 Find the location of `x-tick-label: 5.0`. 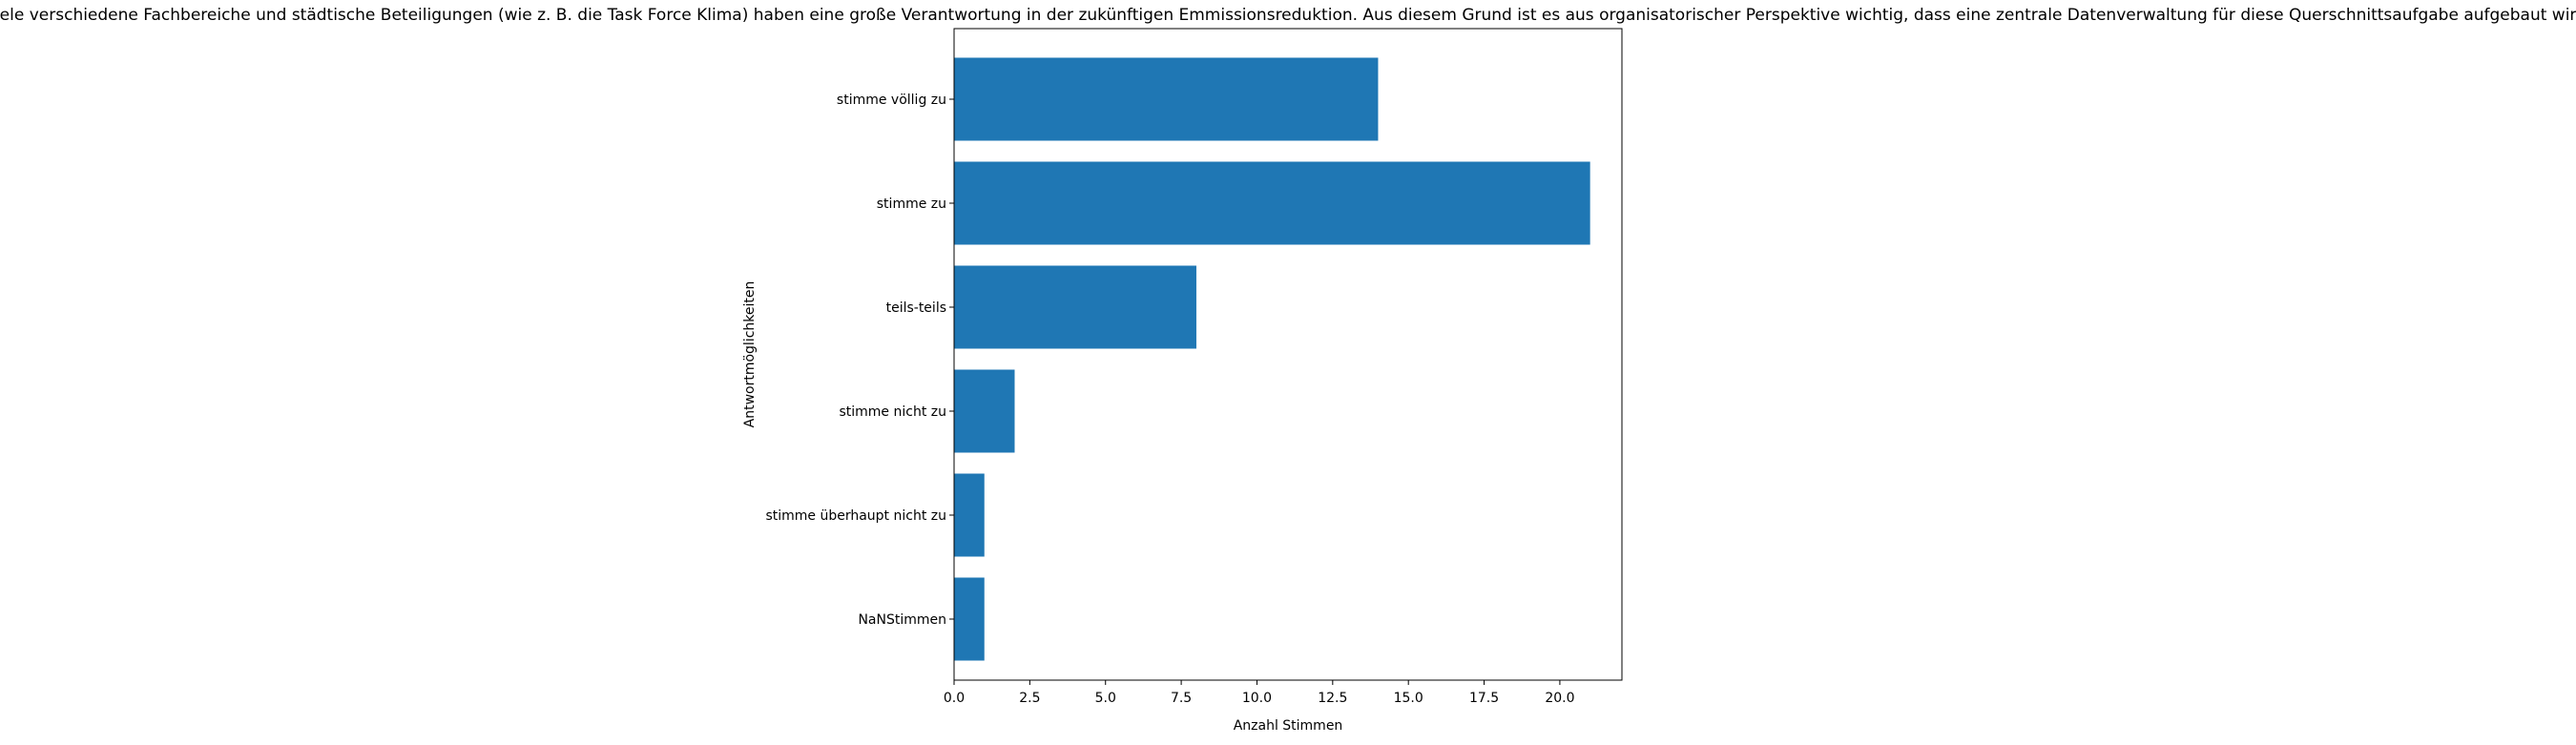

x-tick-label: 5.0 is located at coordinates (1105, 698).